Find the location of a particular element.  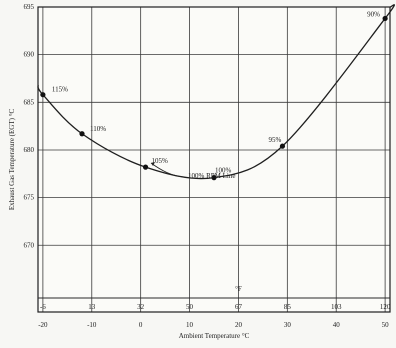

x-fahrenheit-tick-label: 13 is located at coordinates (92, 307).